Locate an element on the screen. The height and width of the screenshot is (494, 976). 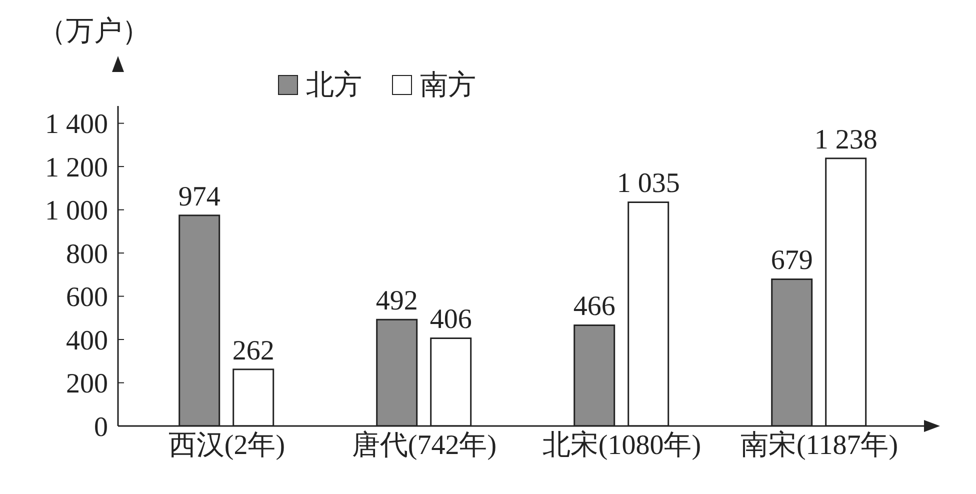
y-tick-label: 1 200 is located at coordinates (76, 168).